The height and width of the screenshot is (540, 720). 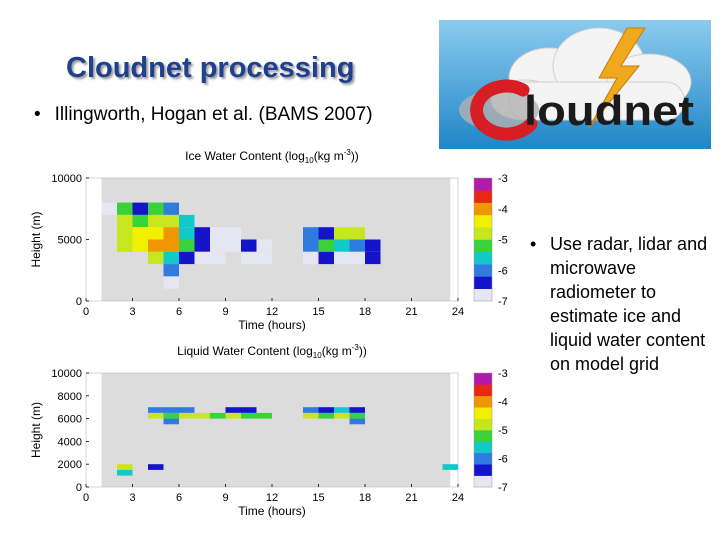 I want to click on x-tick-label: 24, so click(x=458, y=498).